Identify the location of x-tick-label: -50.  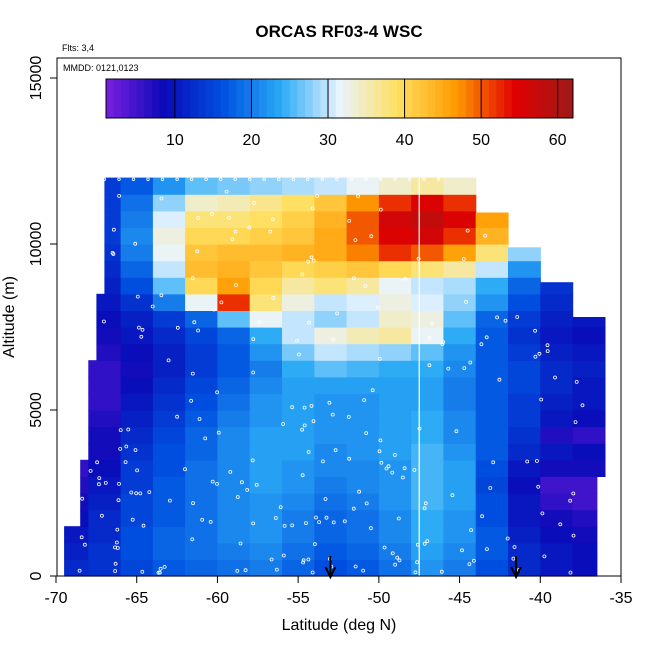
(378, 598).